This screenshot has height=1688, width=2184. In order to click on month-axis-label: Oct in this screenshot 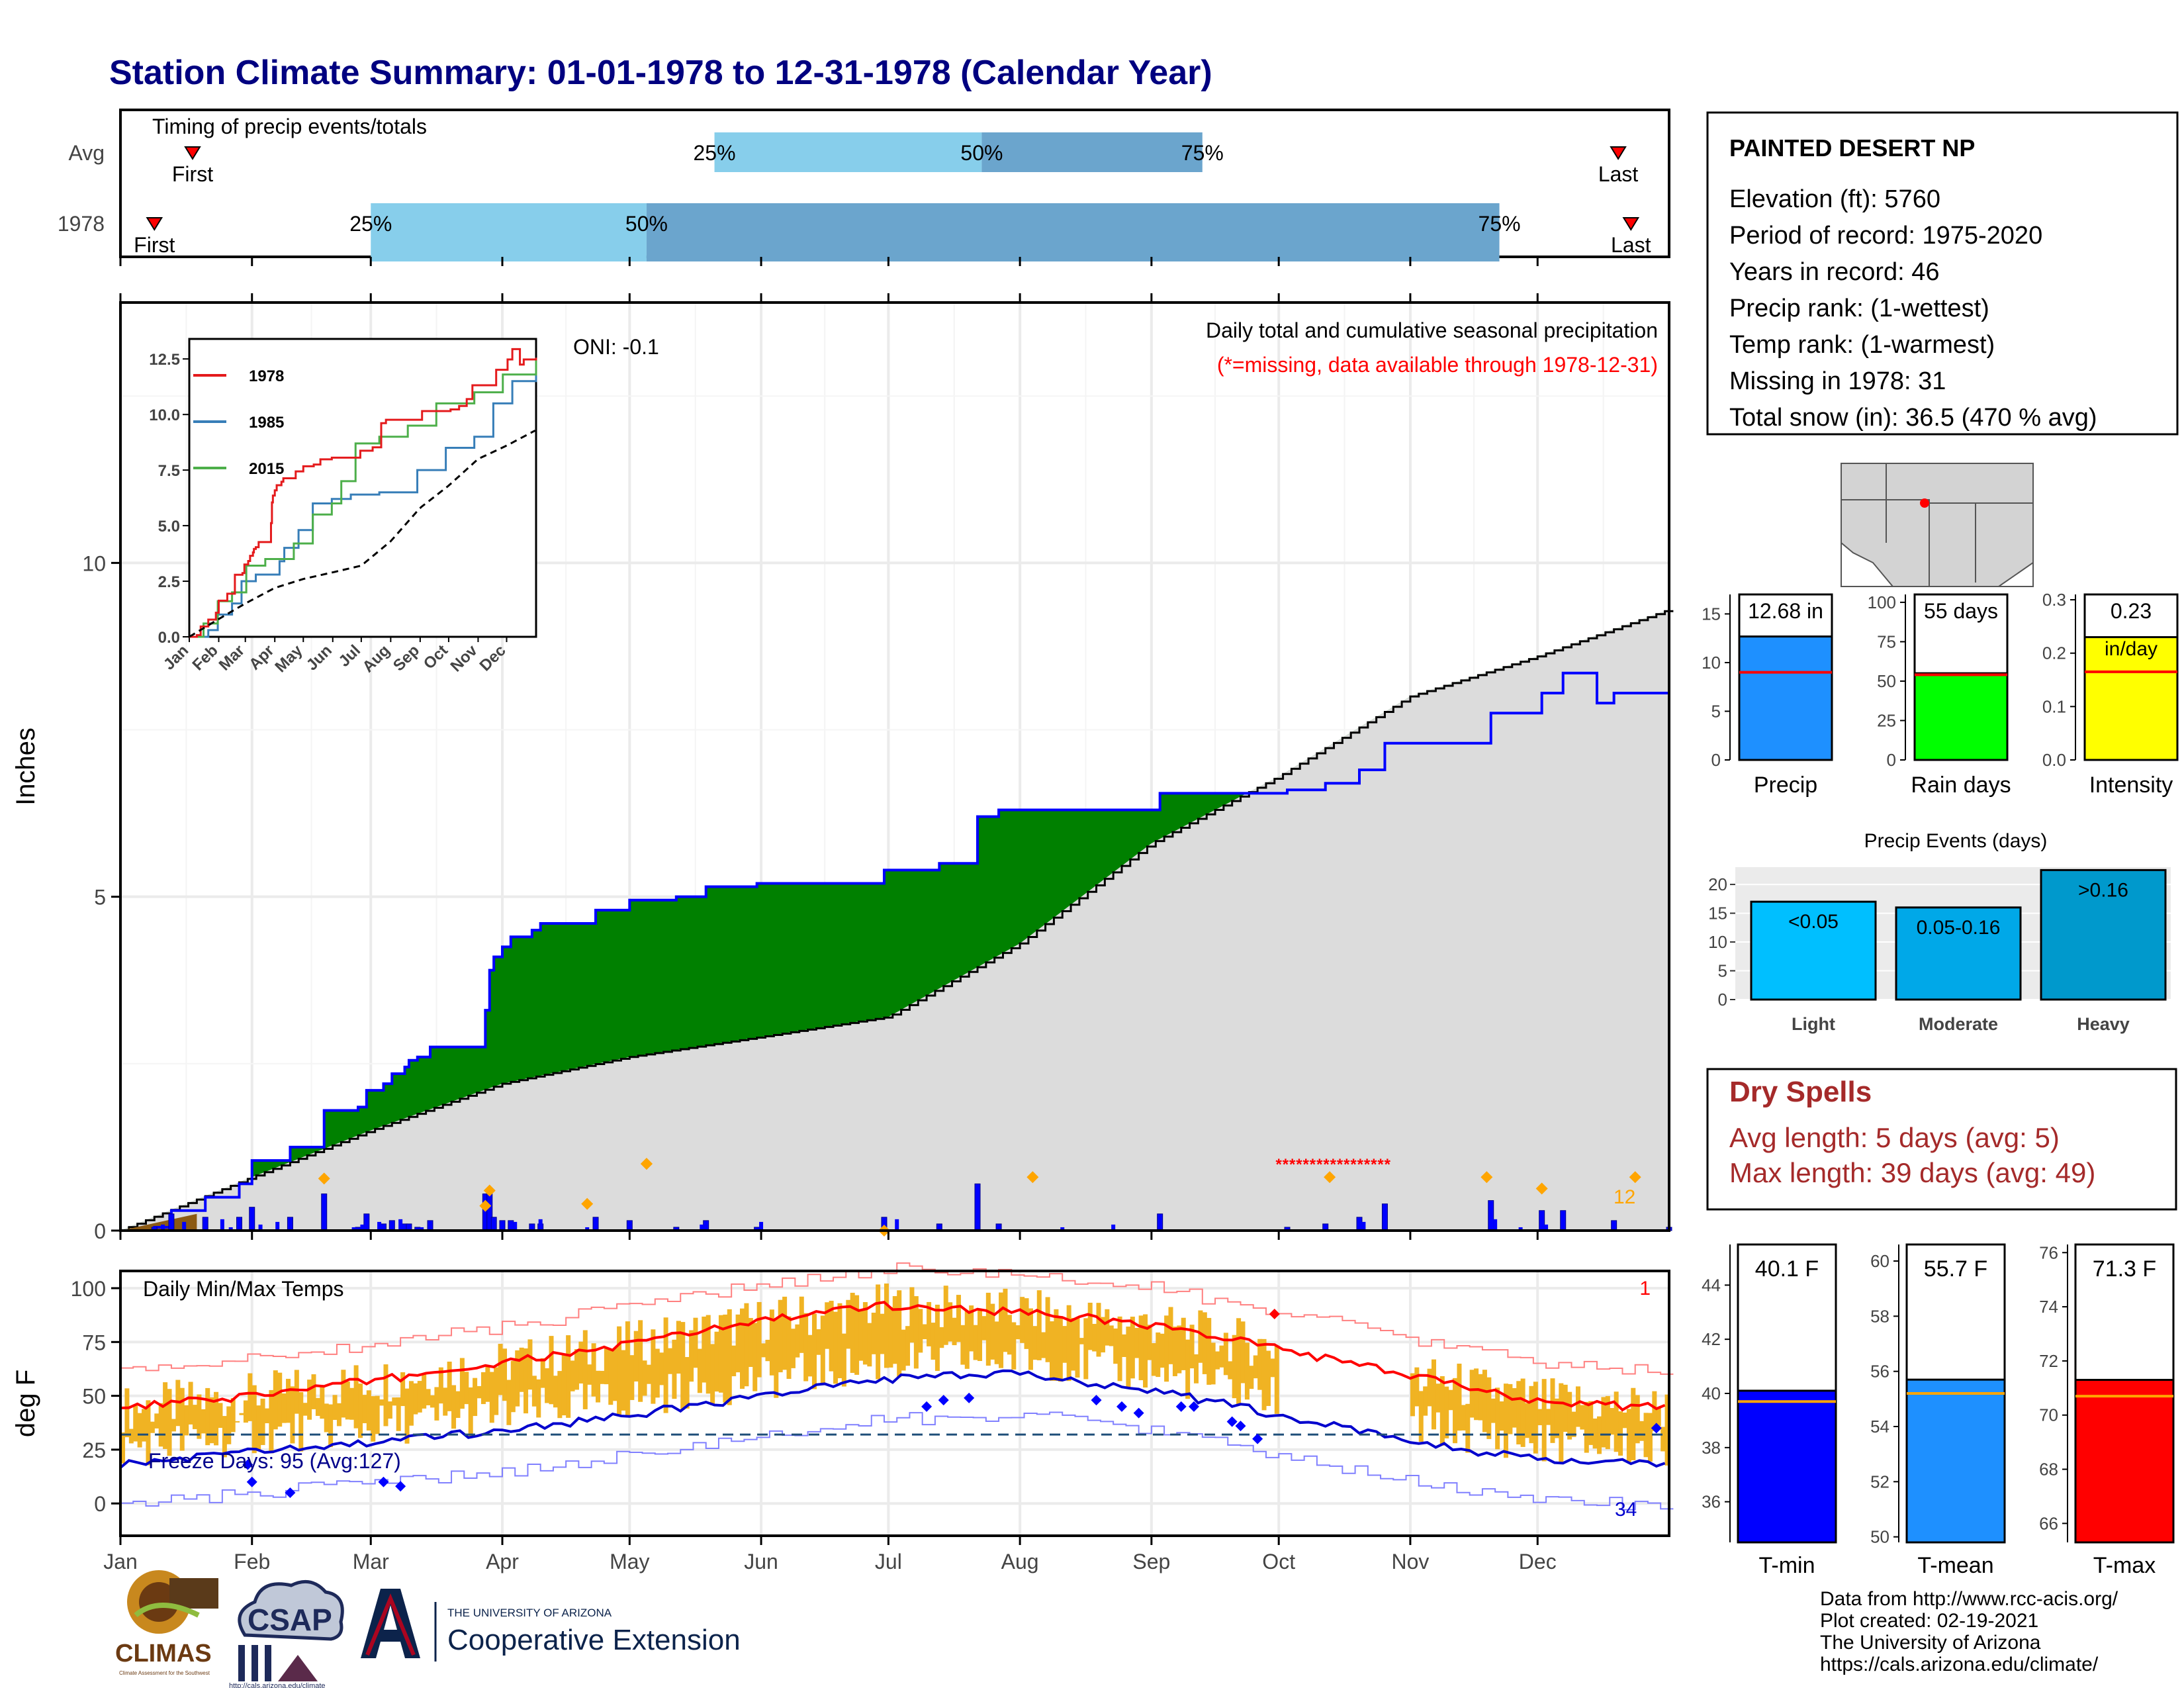, I will do `click(1278, 1561)`.